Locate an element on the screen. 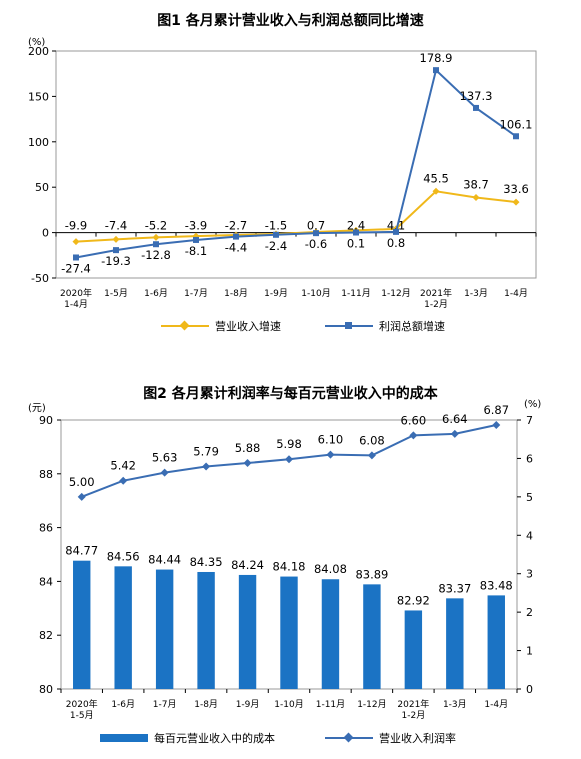 This screenshot has height=759, width=581. y-tick-label: 200 is located at coordinates (38, 51).